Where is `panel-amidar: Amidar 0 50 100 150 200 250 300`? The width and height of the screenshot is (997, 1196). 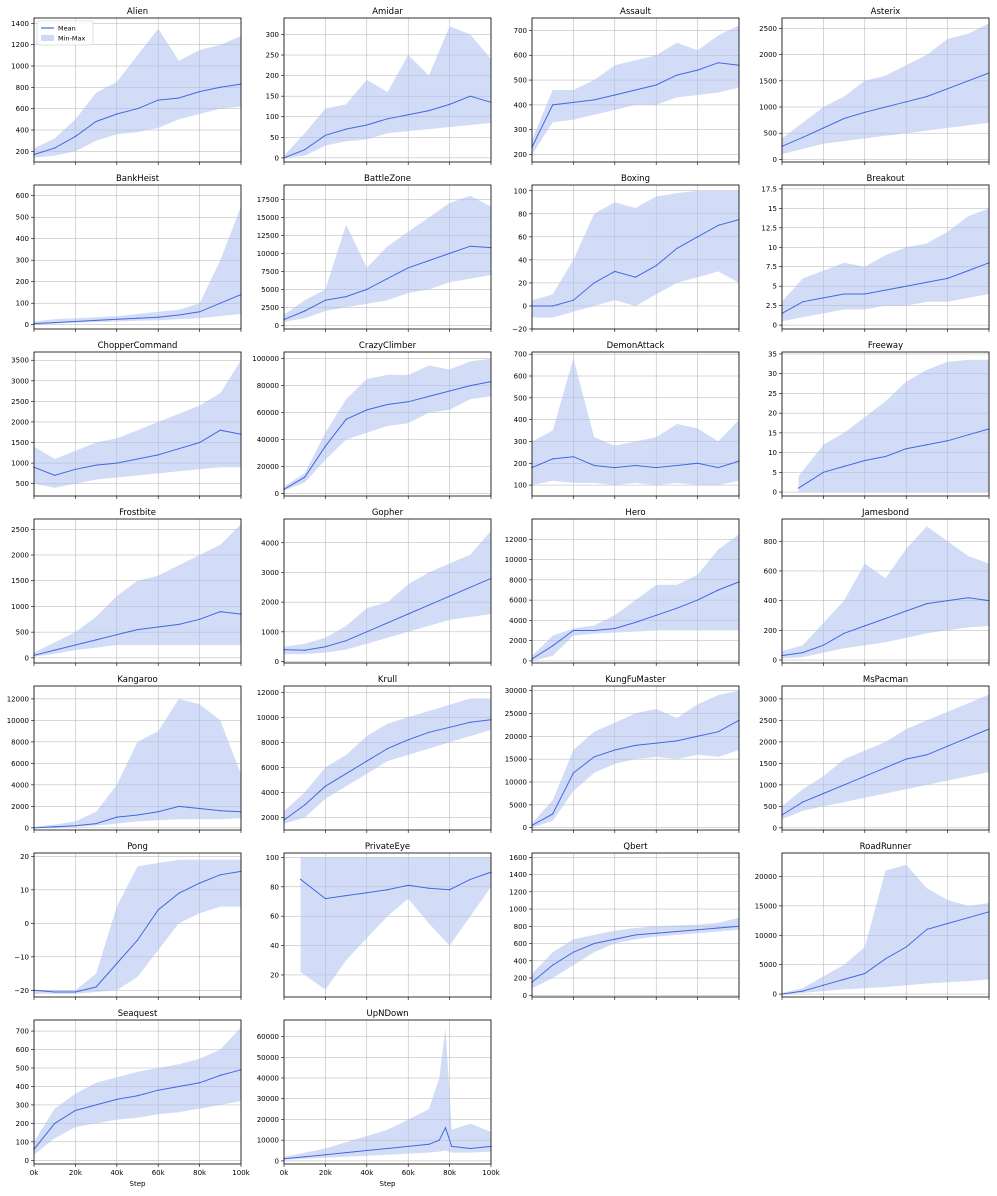
panel-amidar: Amidar 0 50 100 150 200 250 300 is located at coordinates (379, 86).